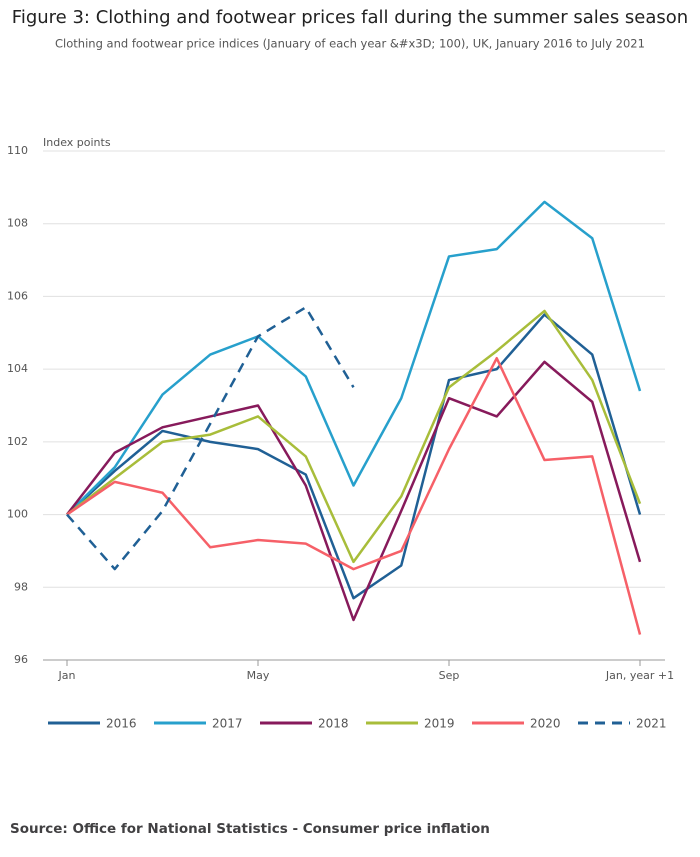 This screenshot has height=857, width=700. Describe the element at coordinates (449, 675) in the screenshot. I see `x-tick-label: Sep` at that location.